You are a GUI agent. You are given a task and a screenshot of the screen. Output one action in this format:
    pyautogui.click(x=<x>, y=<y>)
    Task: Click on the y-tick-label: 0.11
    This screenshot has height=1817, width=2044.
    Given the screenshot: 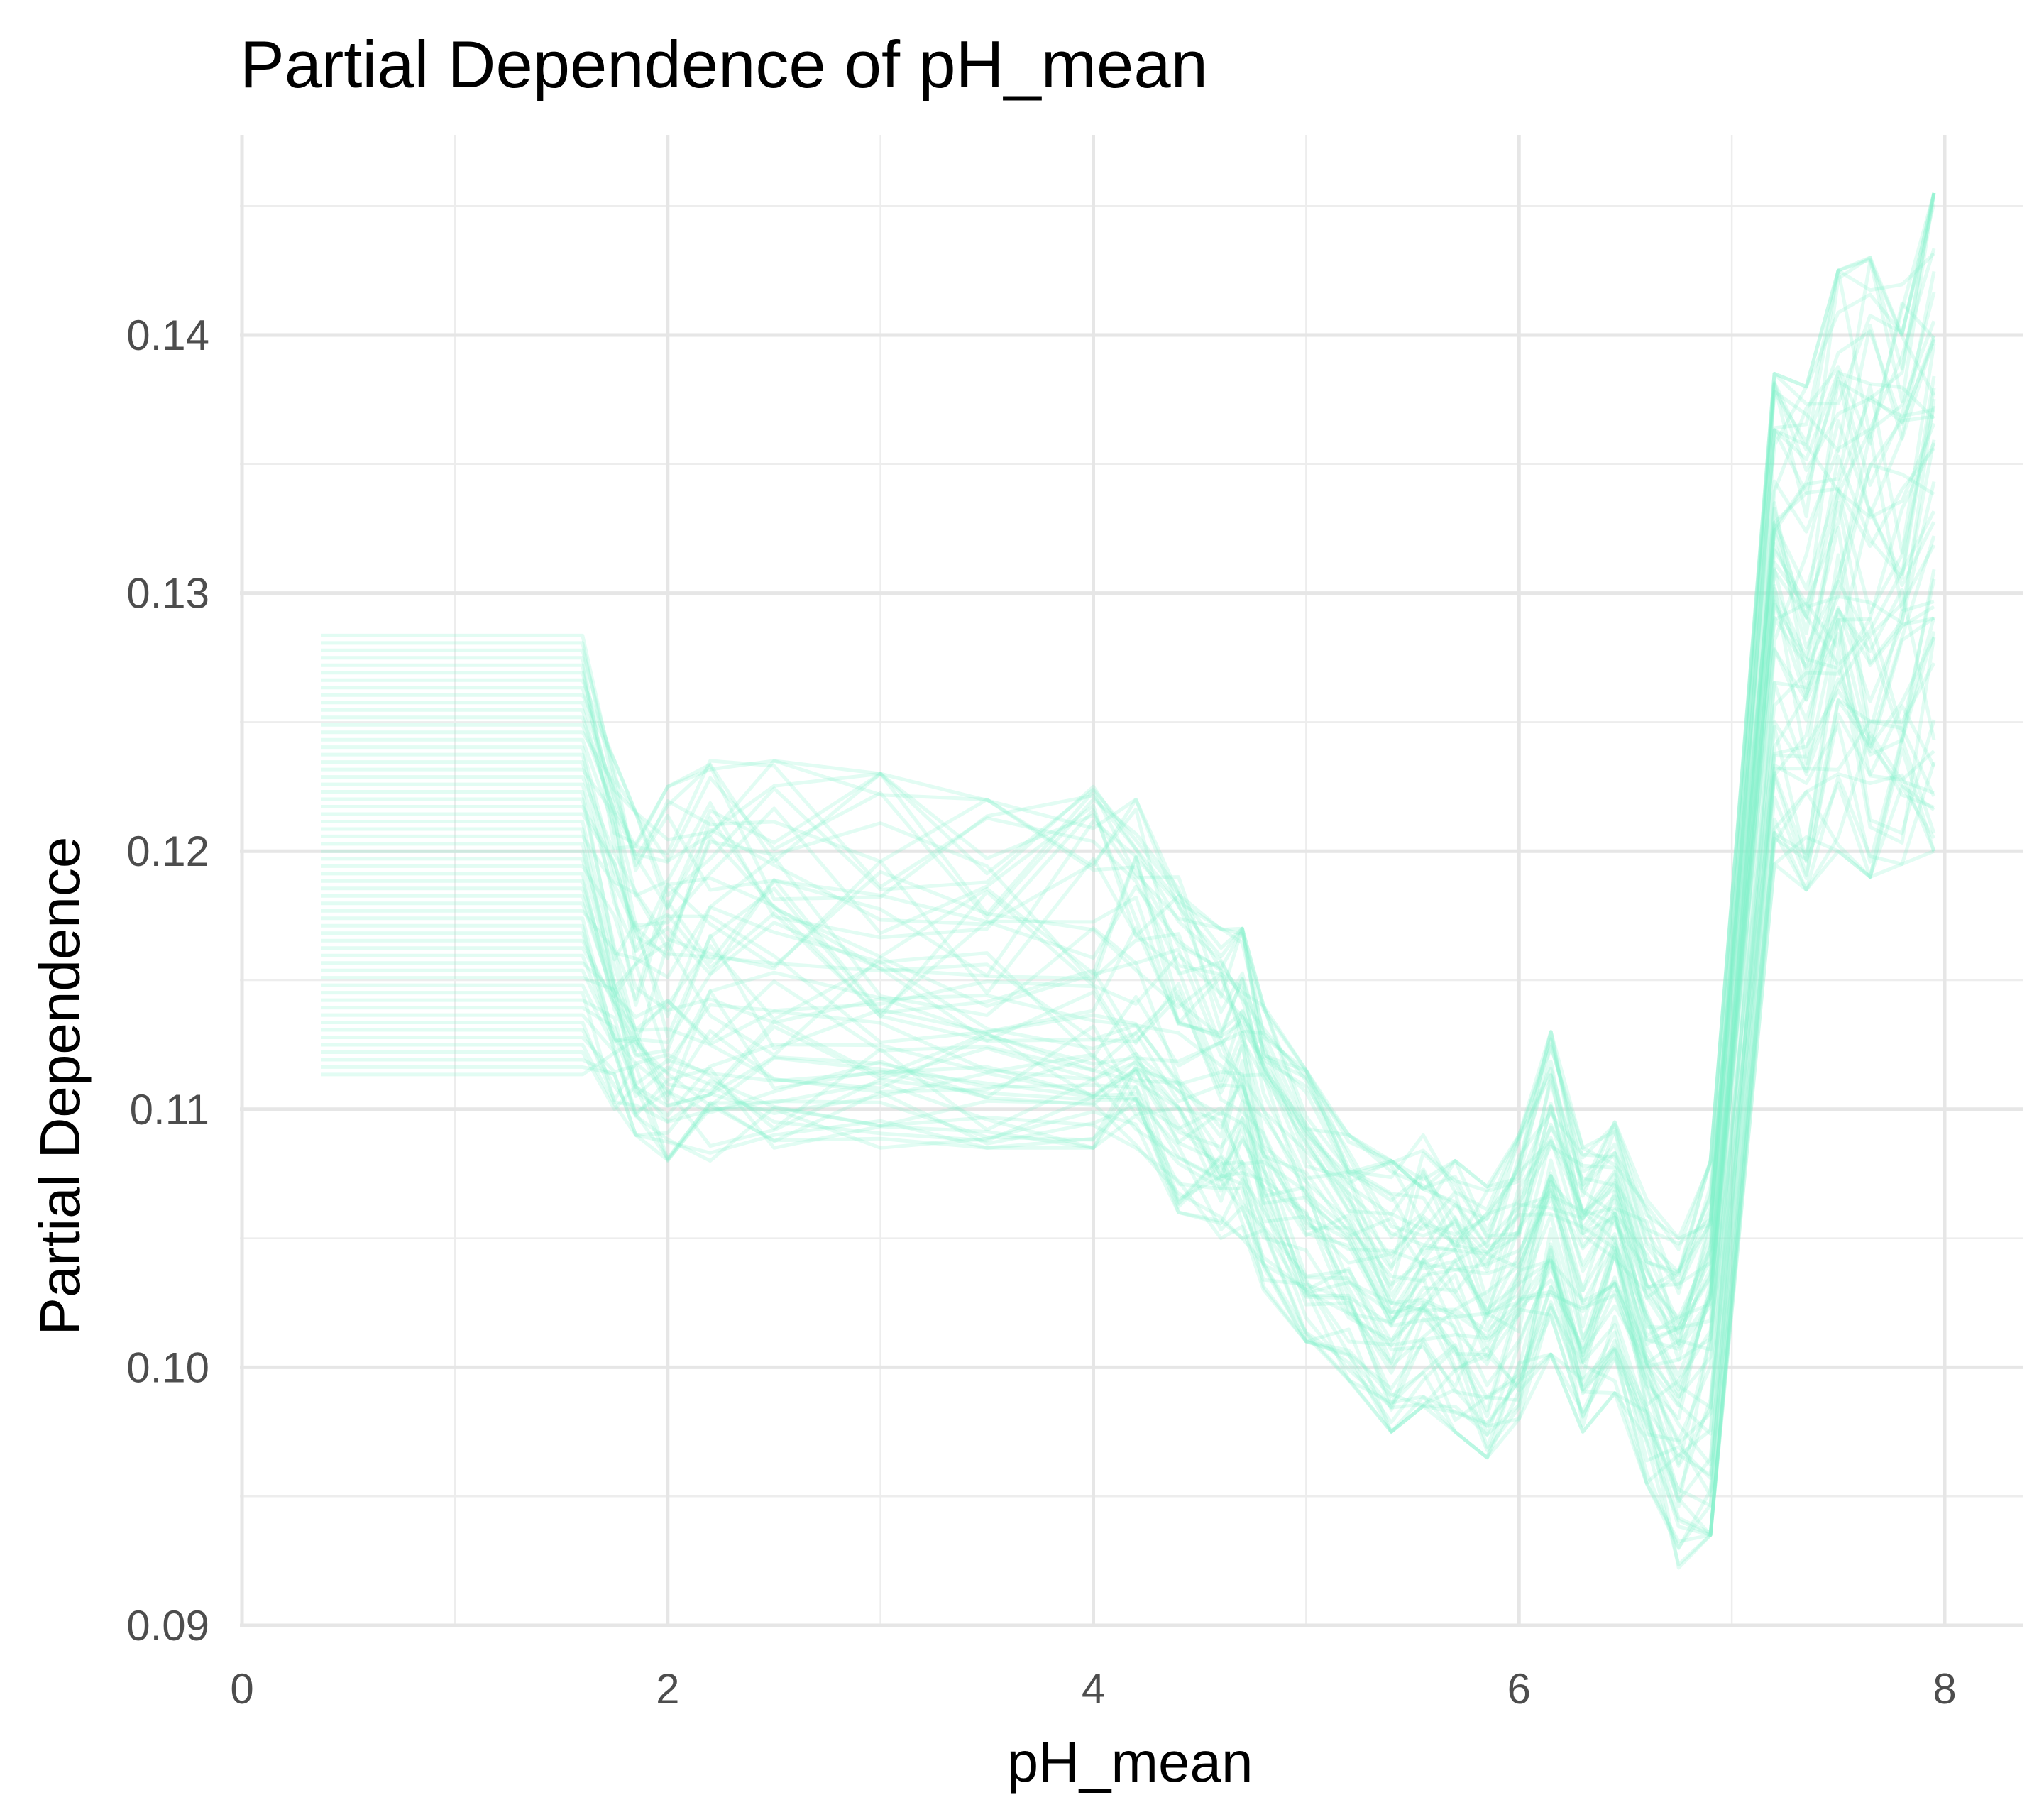 What is the action you would take?
    pyautogui.click(x=169, y=1109)
    